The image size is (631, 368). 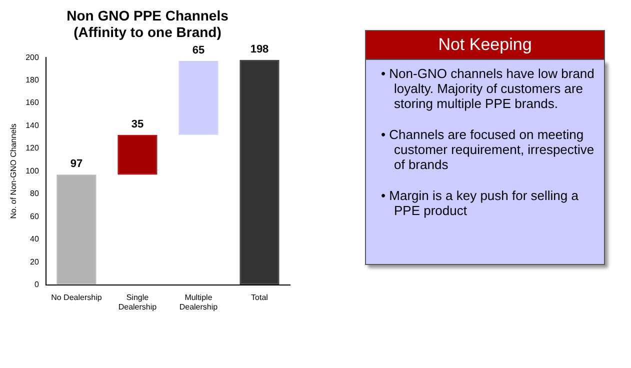 I want to click on text: • Non-GNO channels have low brand loyalty. Majority of customers are storing multiple PPE brands., so click(x=488, y=88).